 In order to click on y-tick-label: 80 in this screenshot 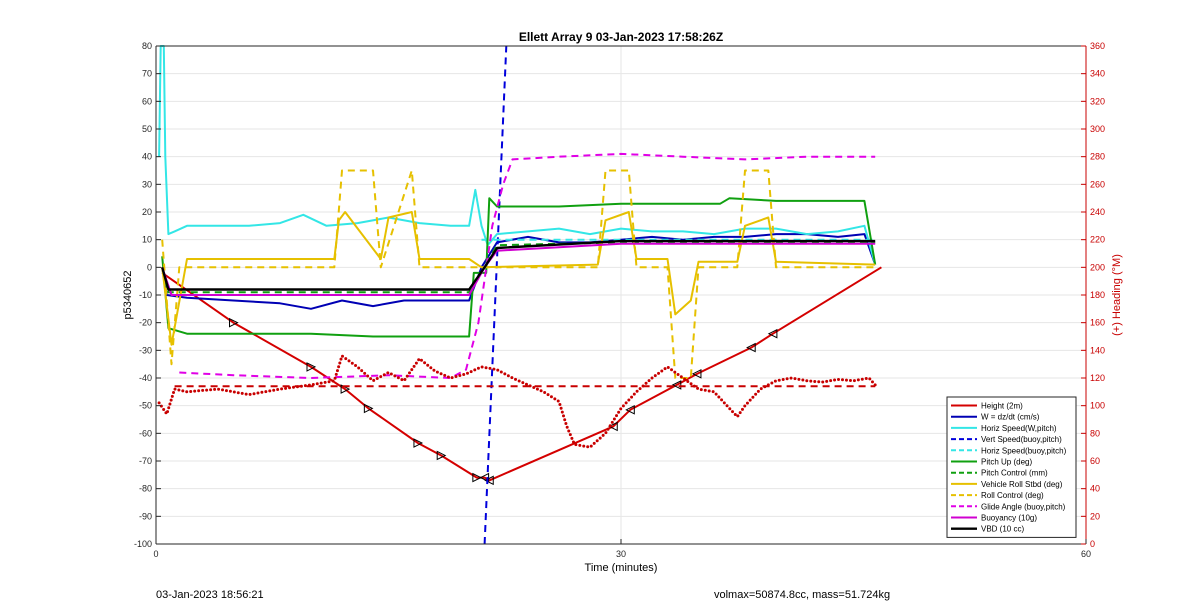, I will do `click(147, 46)`.